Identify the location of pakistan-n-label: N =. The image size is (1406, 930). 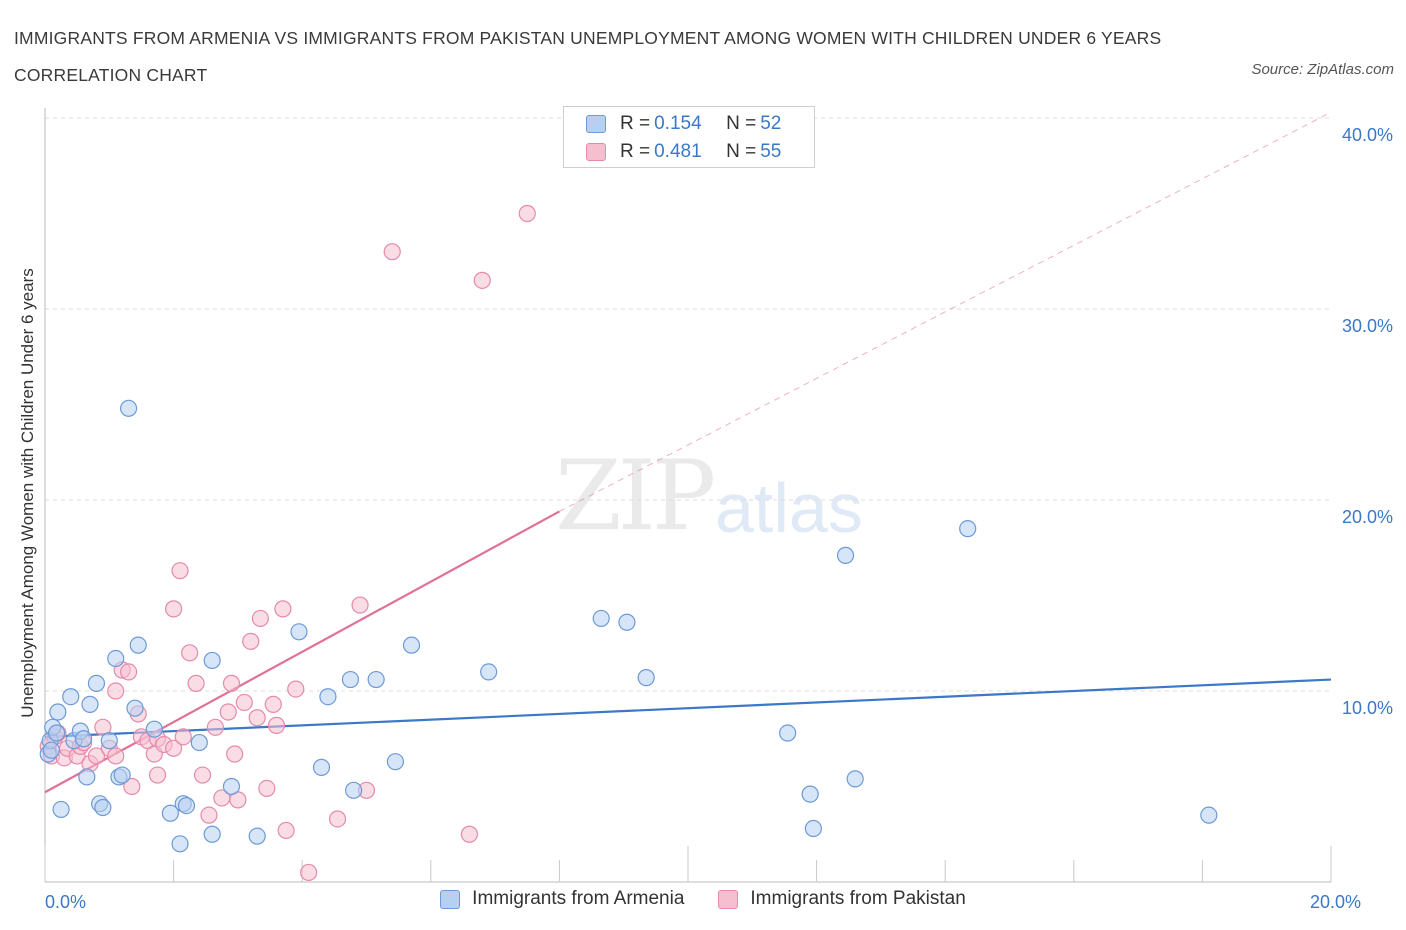
(741, 151).